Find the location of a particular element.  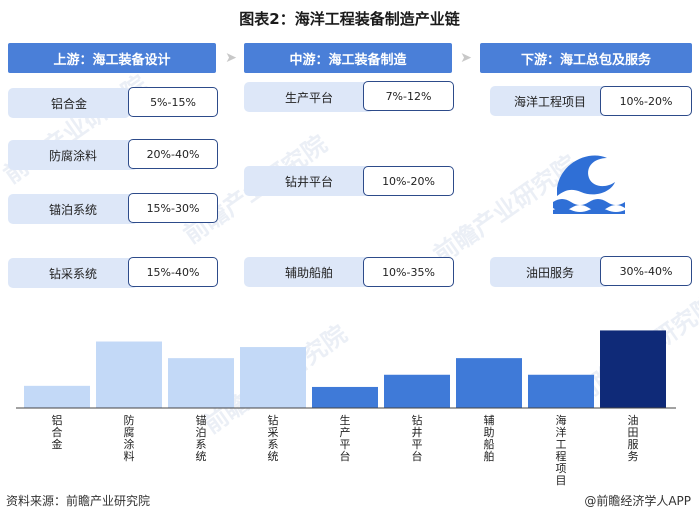

item-label: 铝合金 is located at coordinates (69, 103).